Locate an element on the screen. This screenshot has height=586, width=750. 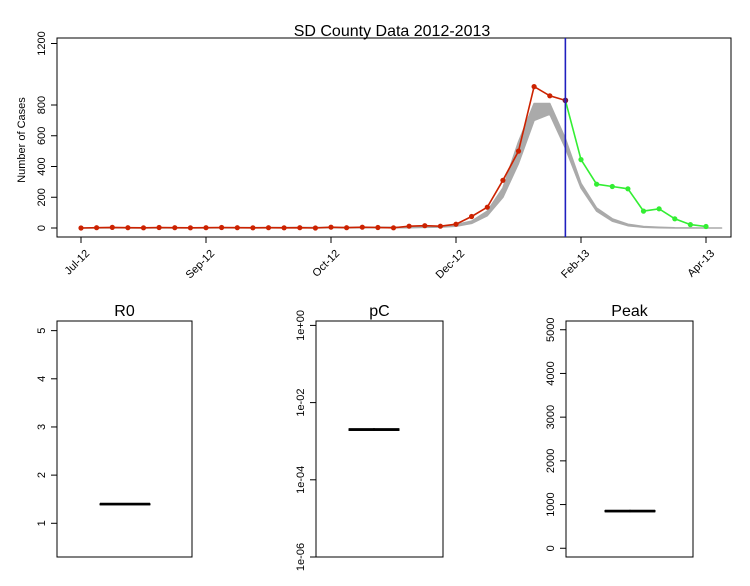
x-tick-label-4: Feb-13 is located at coordinates (575, 264).